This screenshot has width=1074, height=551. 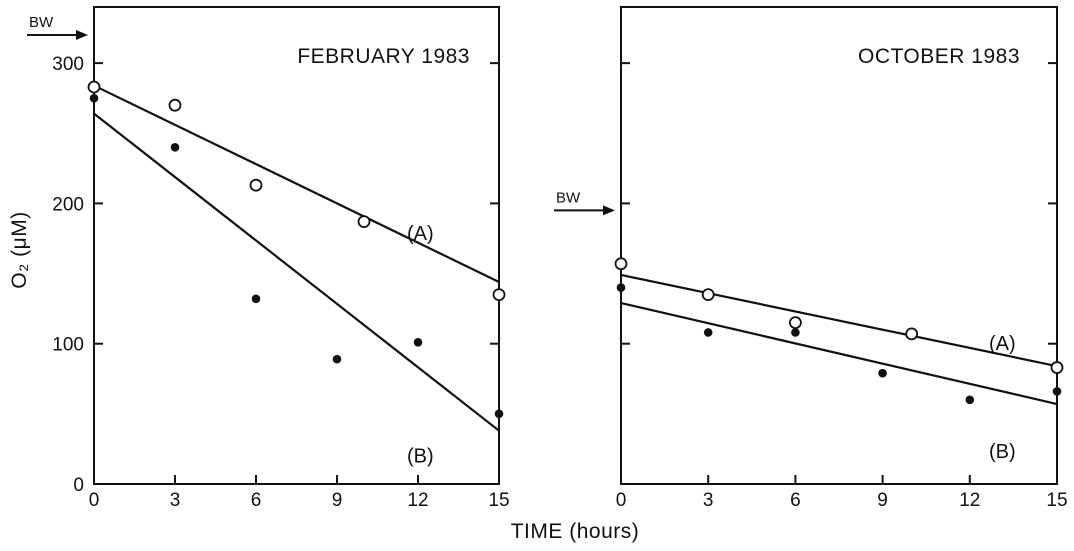 I want to click on y-axis-label: O₂ (μM), so click(x=19, y=249).